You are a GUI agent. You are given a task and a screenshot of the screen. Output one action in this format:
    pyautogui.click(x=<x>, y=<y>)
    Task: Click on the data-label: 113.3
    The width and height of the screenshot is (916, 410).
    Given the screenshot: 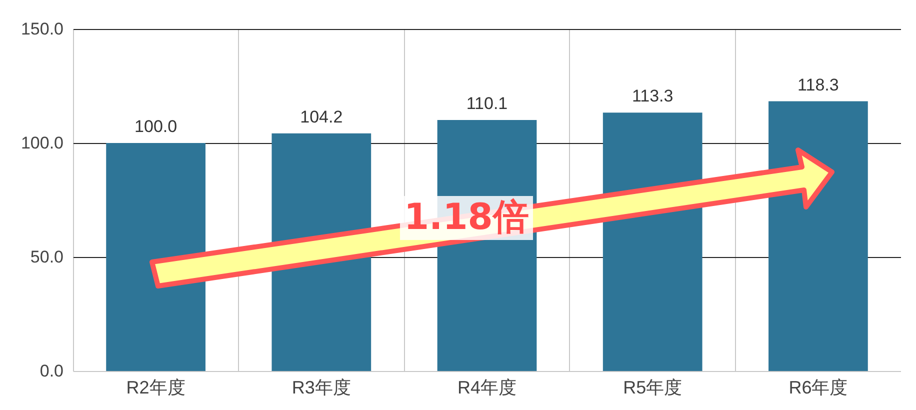 What is the action you would take?
    pyautogui.click(x=653, y=96)
    